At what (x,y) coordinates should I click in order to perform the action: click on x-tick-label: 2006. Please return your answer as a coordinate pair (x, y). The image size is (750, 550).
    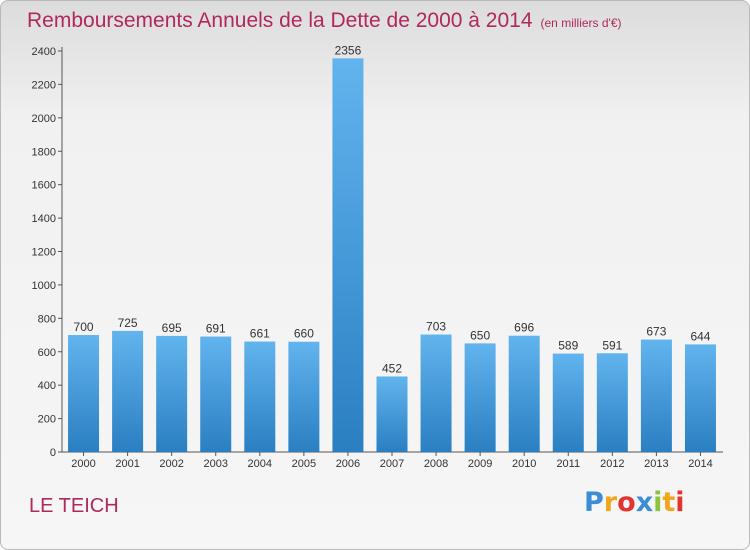
    Looking at the image, I should click on (348, 464).